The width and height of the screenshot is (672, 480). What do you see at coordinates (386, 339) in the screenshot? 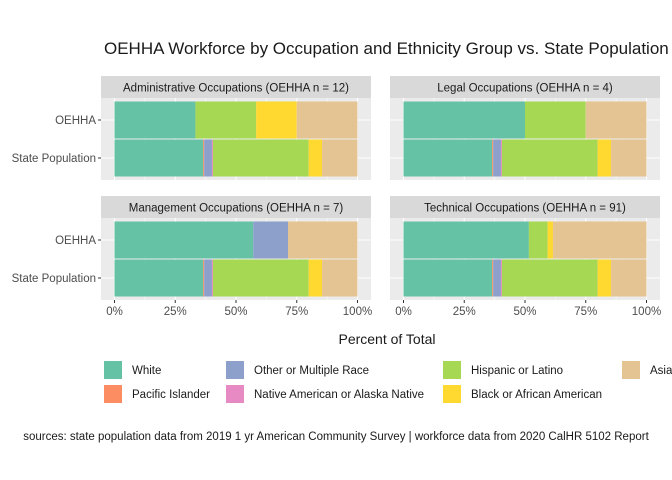
I see `x-axis-label: Percent of Total` at bounding box center [386, 339].